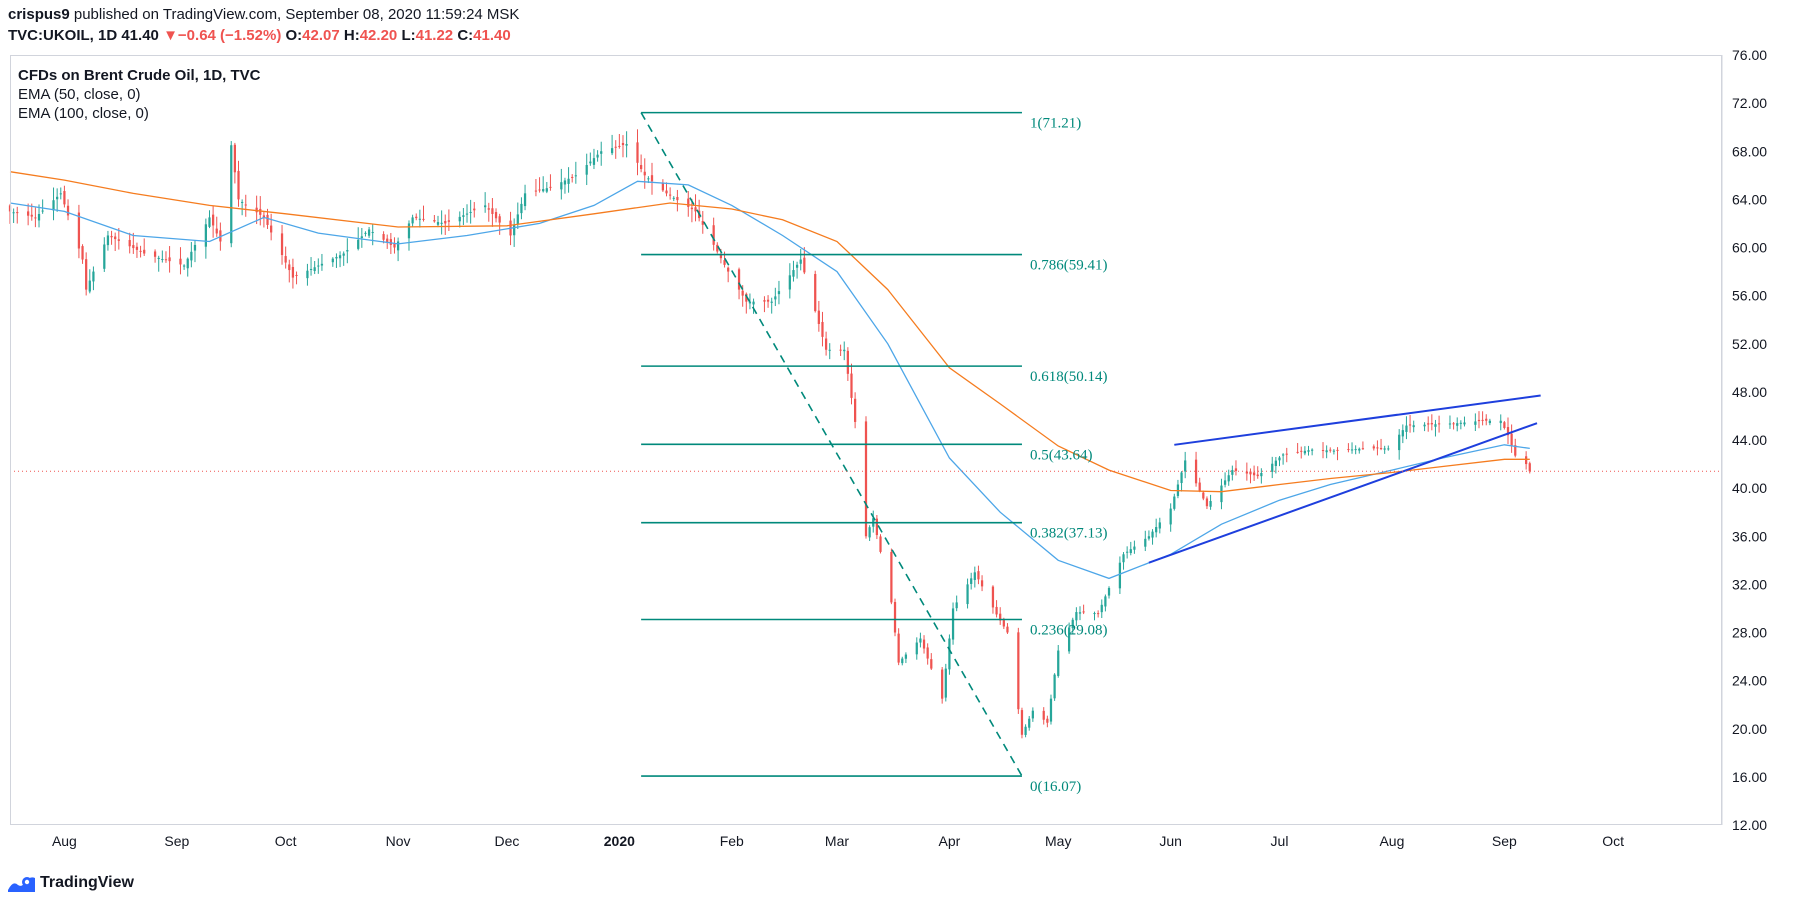 The height and width of the screenshot is (906, 1805). I want to click on open-value: 42.07, so click(321, 35).